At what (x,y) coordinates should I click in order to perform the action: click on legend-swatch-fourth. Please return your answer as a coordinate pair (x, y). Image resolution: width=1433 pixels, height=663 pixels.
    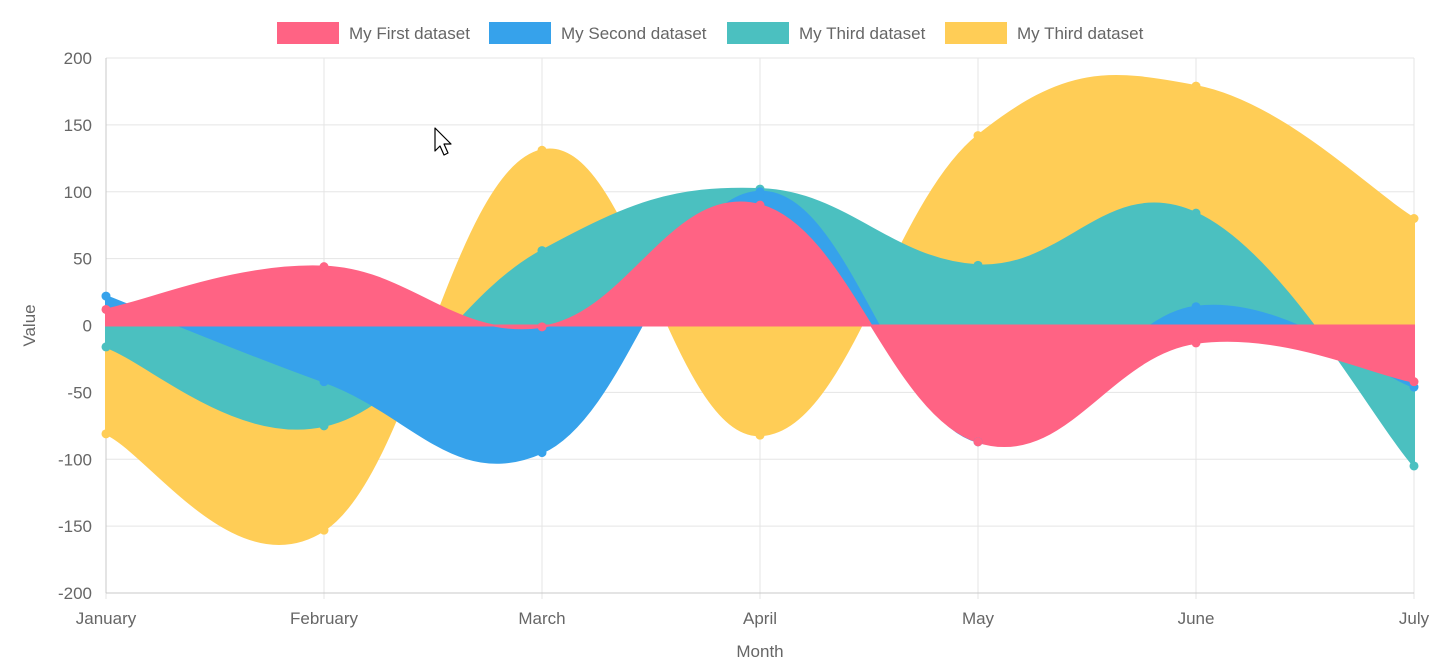
    Looking at the image, I should click on (976, 33).